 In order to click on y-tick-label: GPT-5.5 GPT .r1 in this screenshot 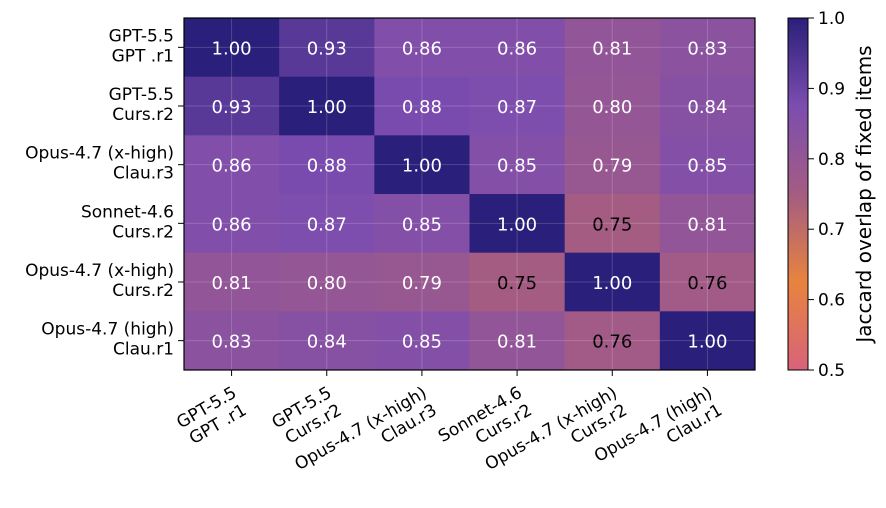, I will do `click(141, 46)`.